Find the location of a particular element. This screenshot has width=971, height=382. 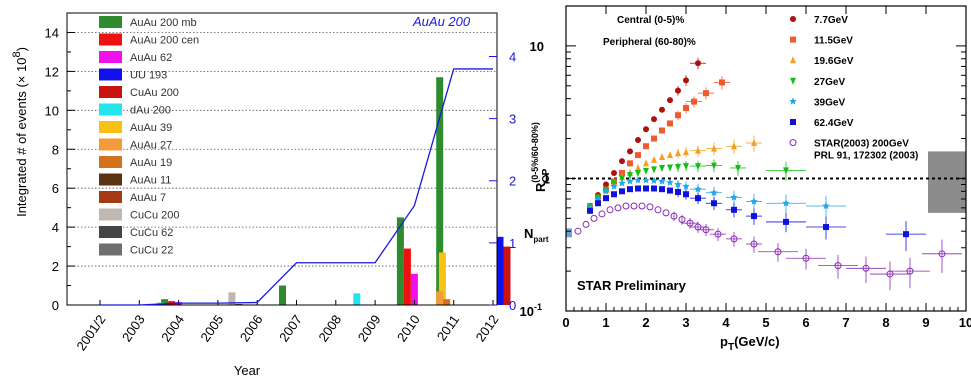

yaxis-R: R is located at coordinates (540, 187).